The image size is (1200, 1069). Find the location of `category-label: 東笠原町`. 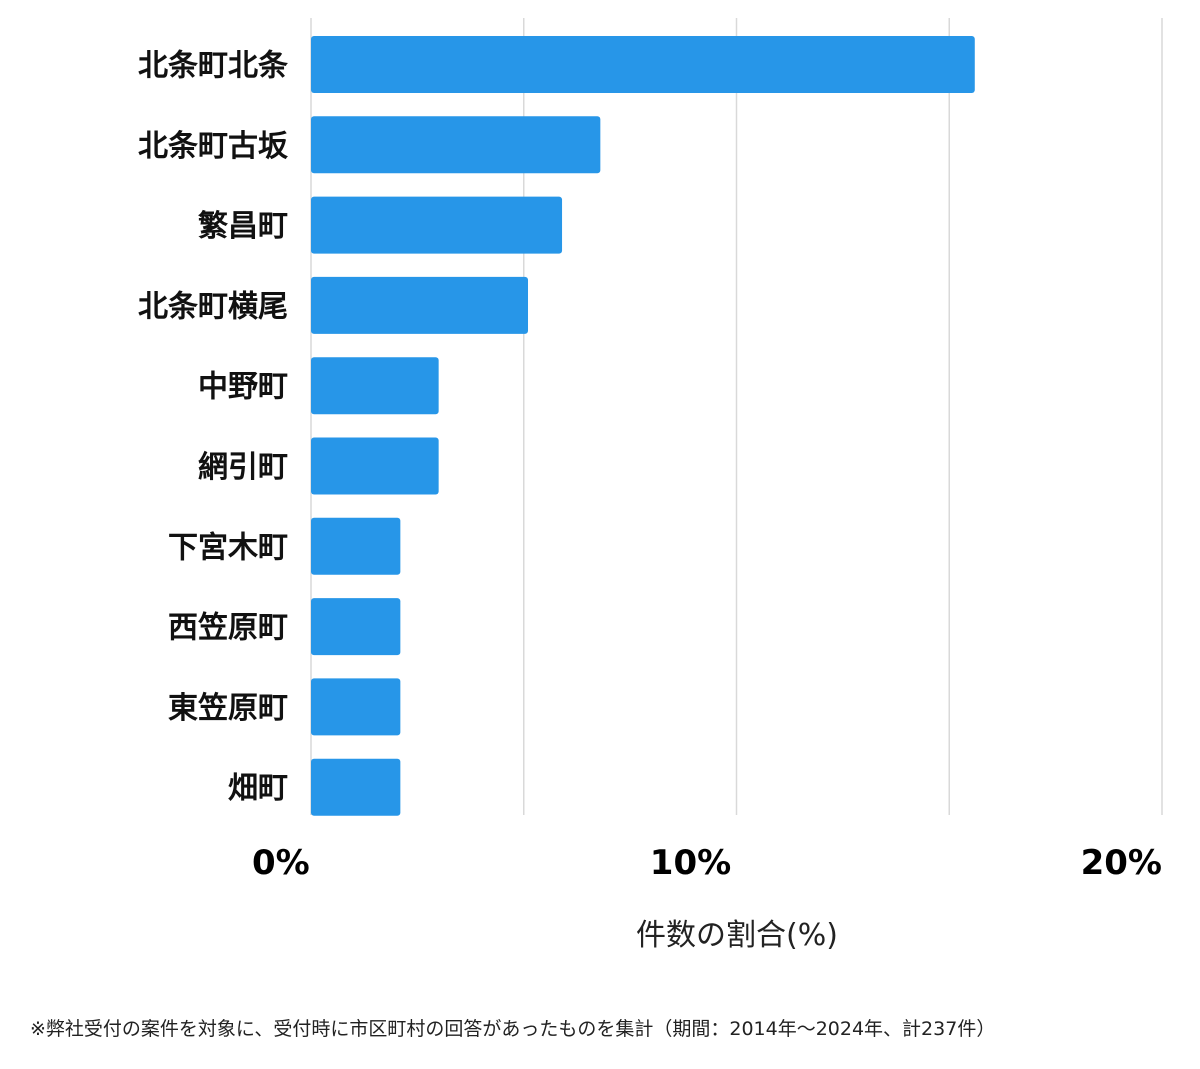

category-label: 東笠原町 is located at coordinates (228, 708).